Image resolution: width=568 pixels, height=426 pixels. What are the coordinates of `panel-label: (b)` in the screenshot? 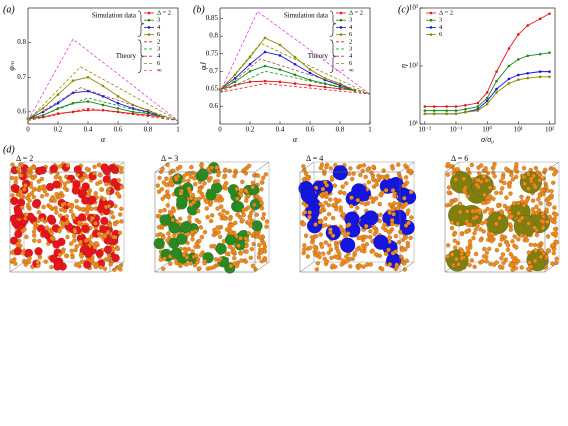 It's located at (199, 9).